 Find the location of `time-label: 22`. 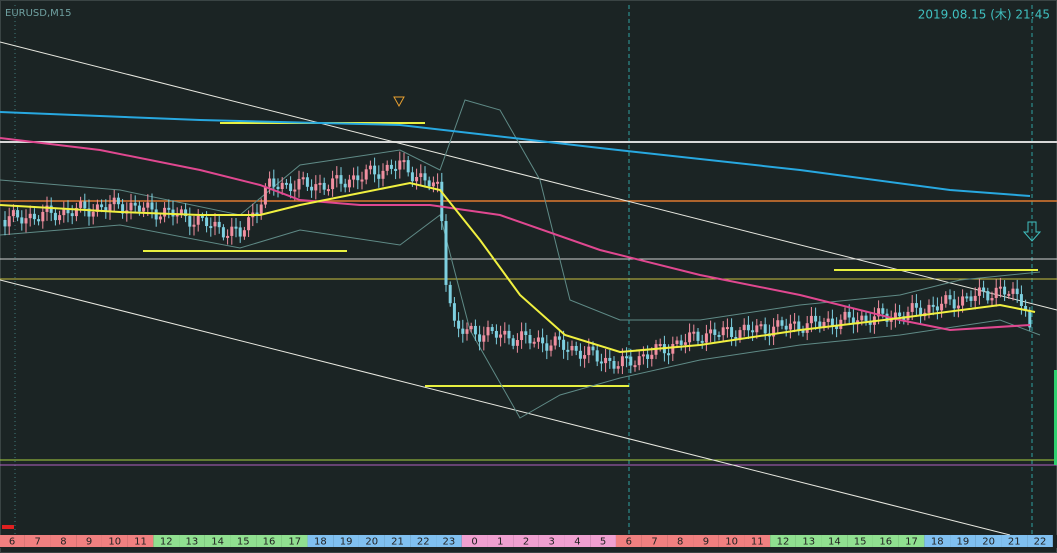

time-label: 22 is located at coordinates (1040, 542).